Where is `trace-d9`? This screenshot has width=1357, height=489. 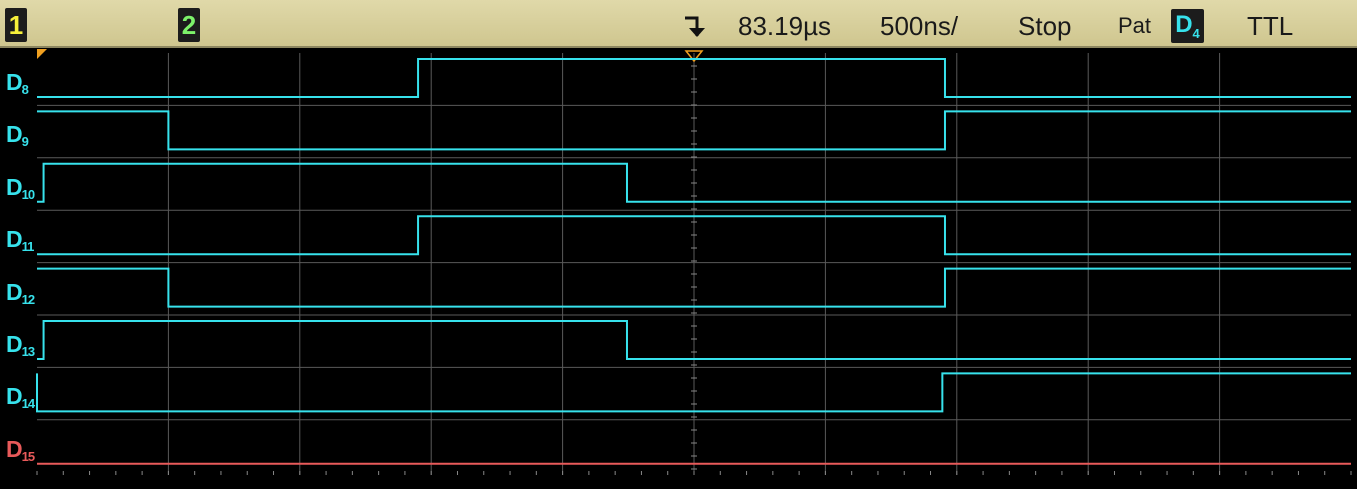
trace-d9 is located at coordinates (694, 130).